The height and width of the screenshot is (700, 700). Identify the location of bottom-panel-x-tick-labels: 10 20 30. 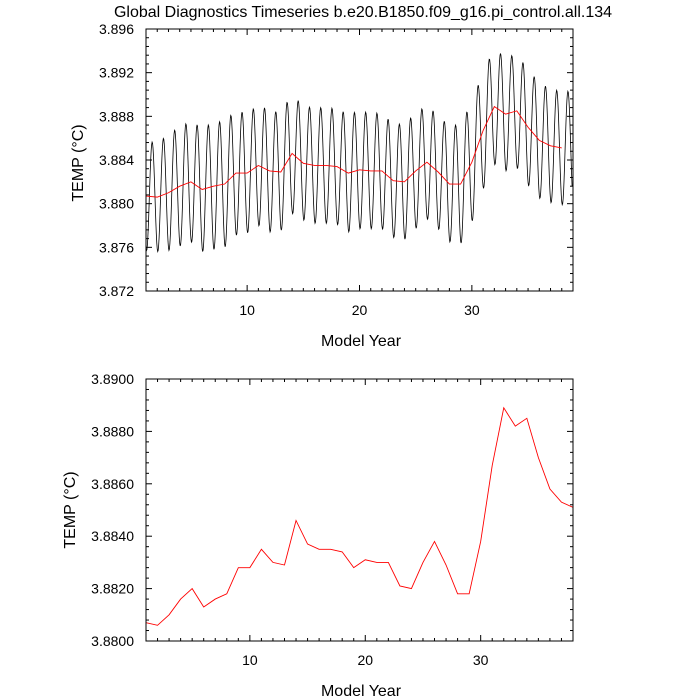
(365, 660).